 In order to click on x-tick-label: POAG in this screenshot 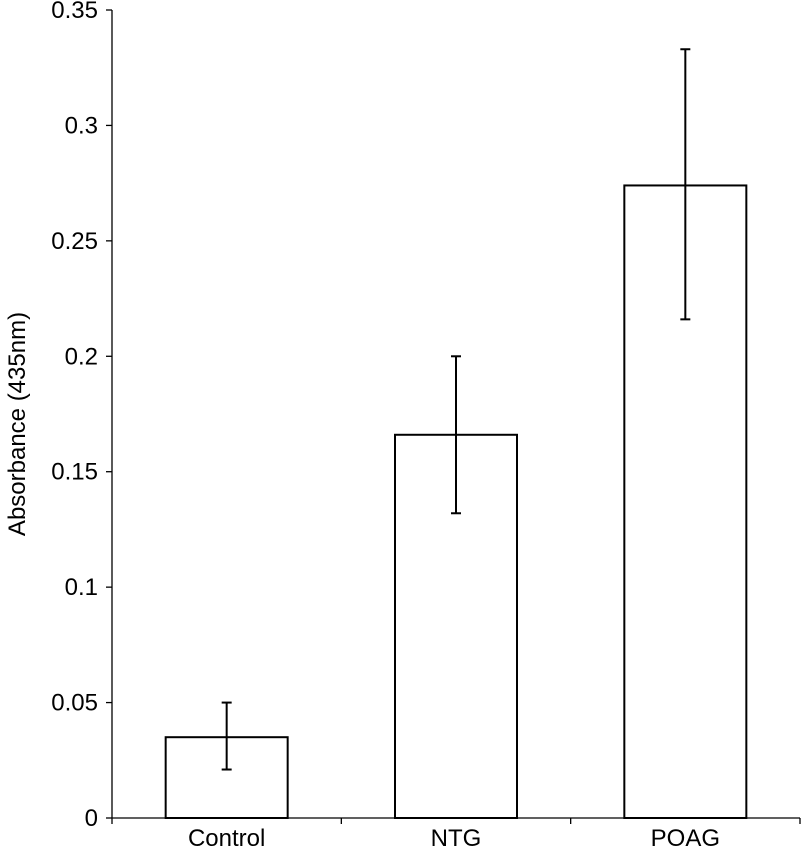, I will do `click(685, 837)`.